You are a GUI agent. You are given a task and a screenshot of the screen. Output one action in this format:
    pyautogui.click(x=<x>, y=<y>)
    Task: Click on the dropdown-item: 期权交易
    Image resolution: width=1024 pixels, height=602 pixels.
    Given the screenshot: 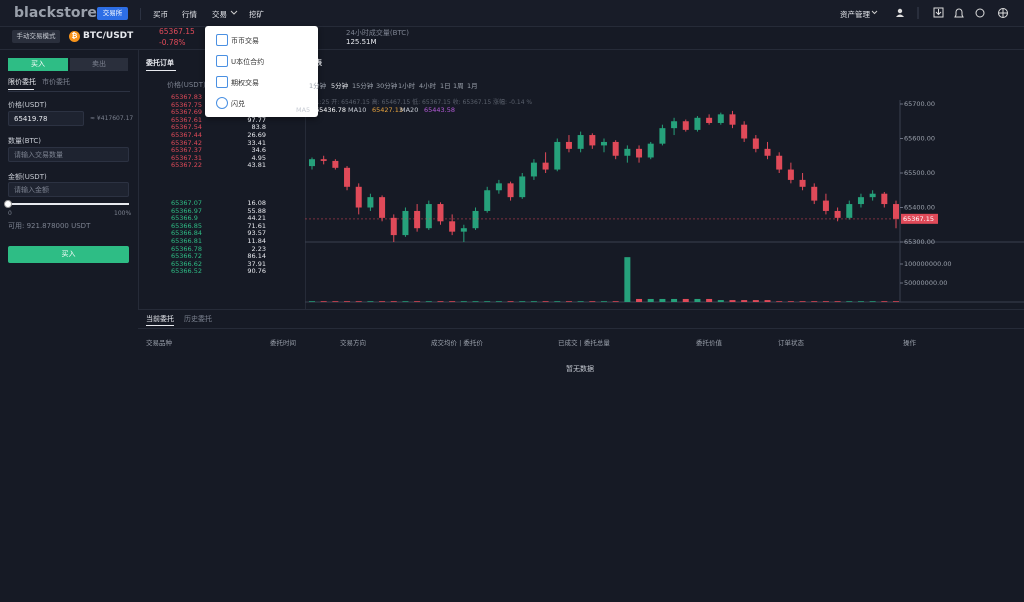 What is the action you would take?
    pyautogui.click(x=245, y=83)
    